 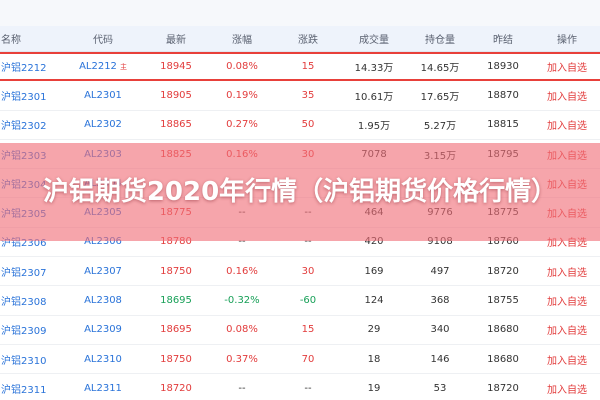 What do you see at coordinates (374, 69) in the screenshot?
I see `row-volume: 14.33万` at bounding box center [374, 69].